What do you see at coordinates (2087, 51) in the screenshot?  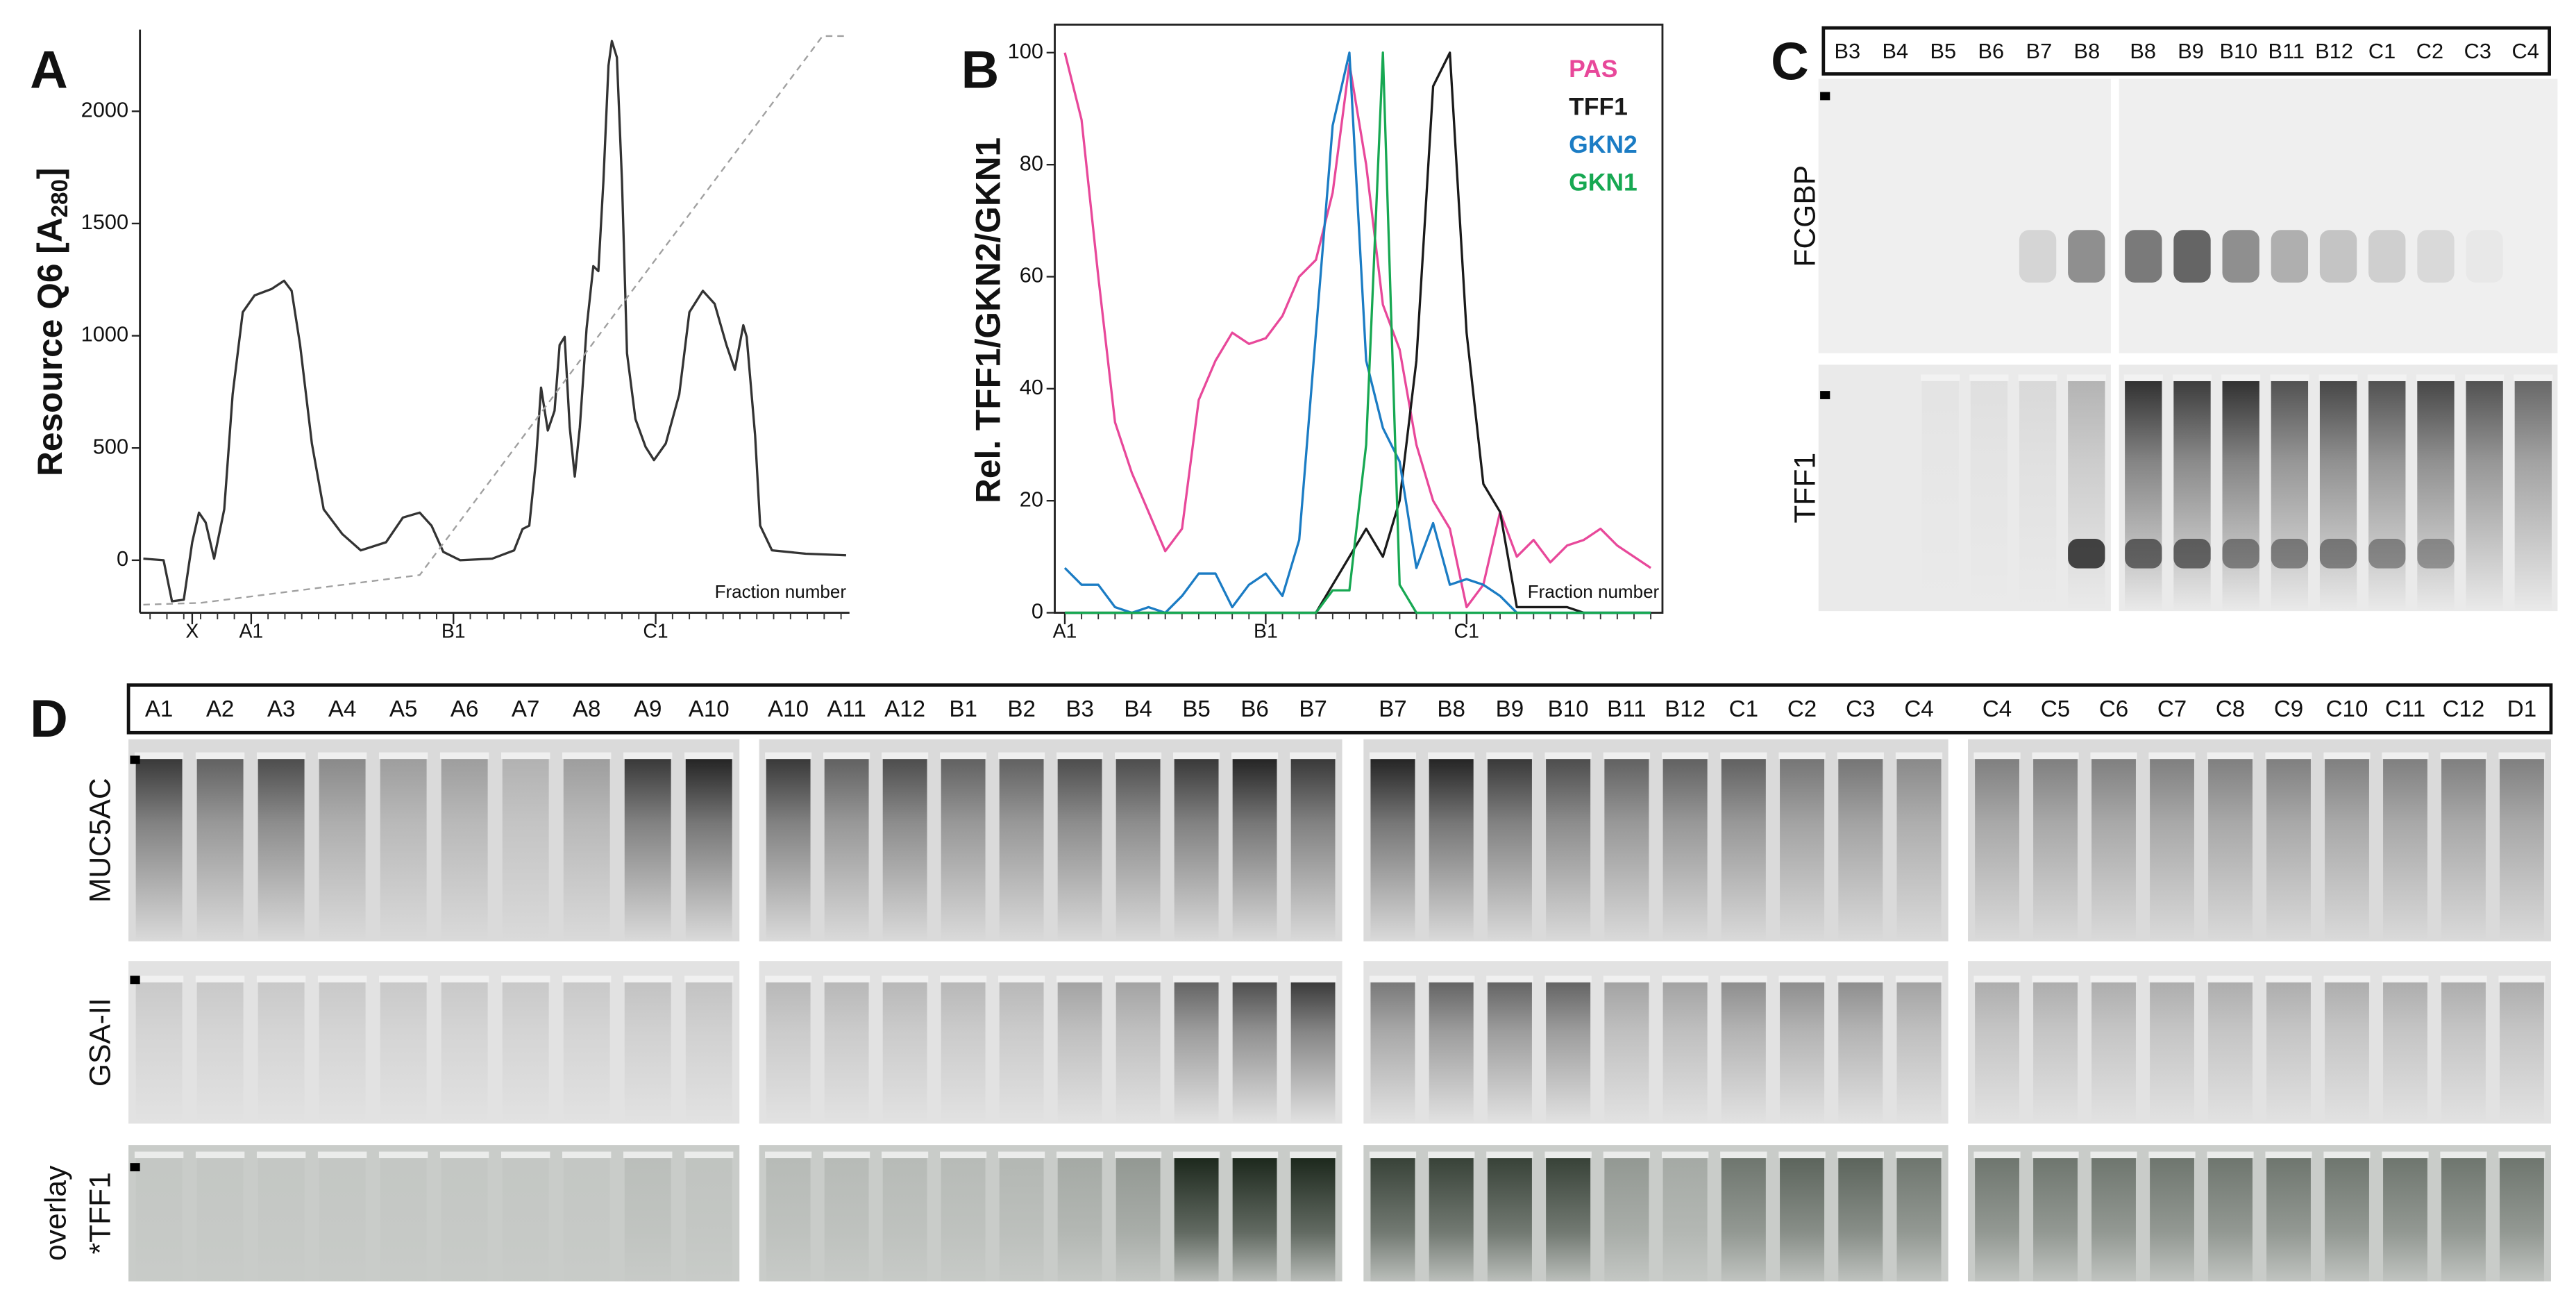 I see `lane-label: B8` at bounding box center [2087, 51].